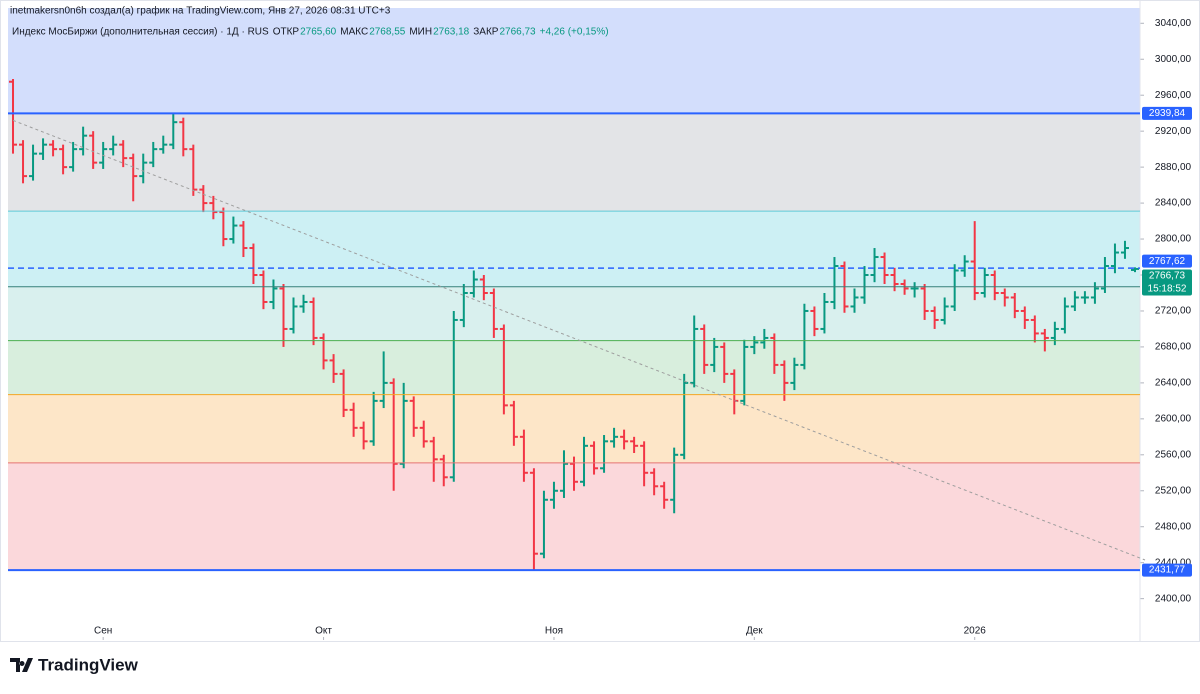  What do you see at coordinates (1173, 23) in the screenshot?
I see `y-tick-label: 3040,00` at bounding box center [1173, 23].